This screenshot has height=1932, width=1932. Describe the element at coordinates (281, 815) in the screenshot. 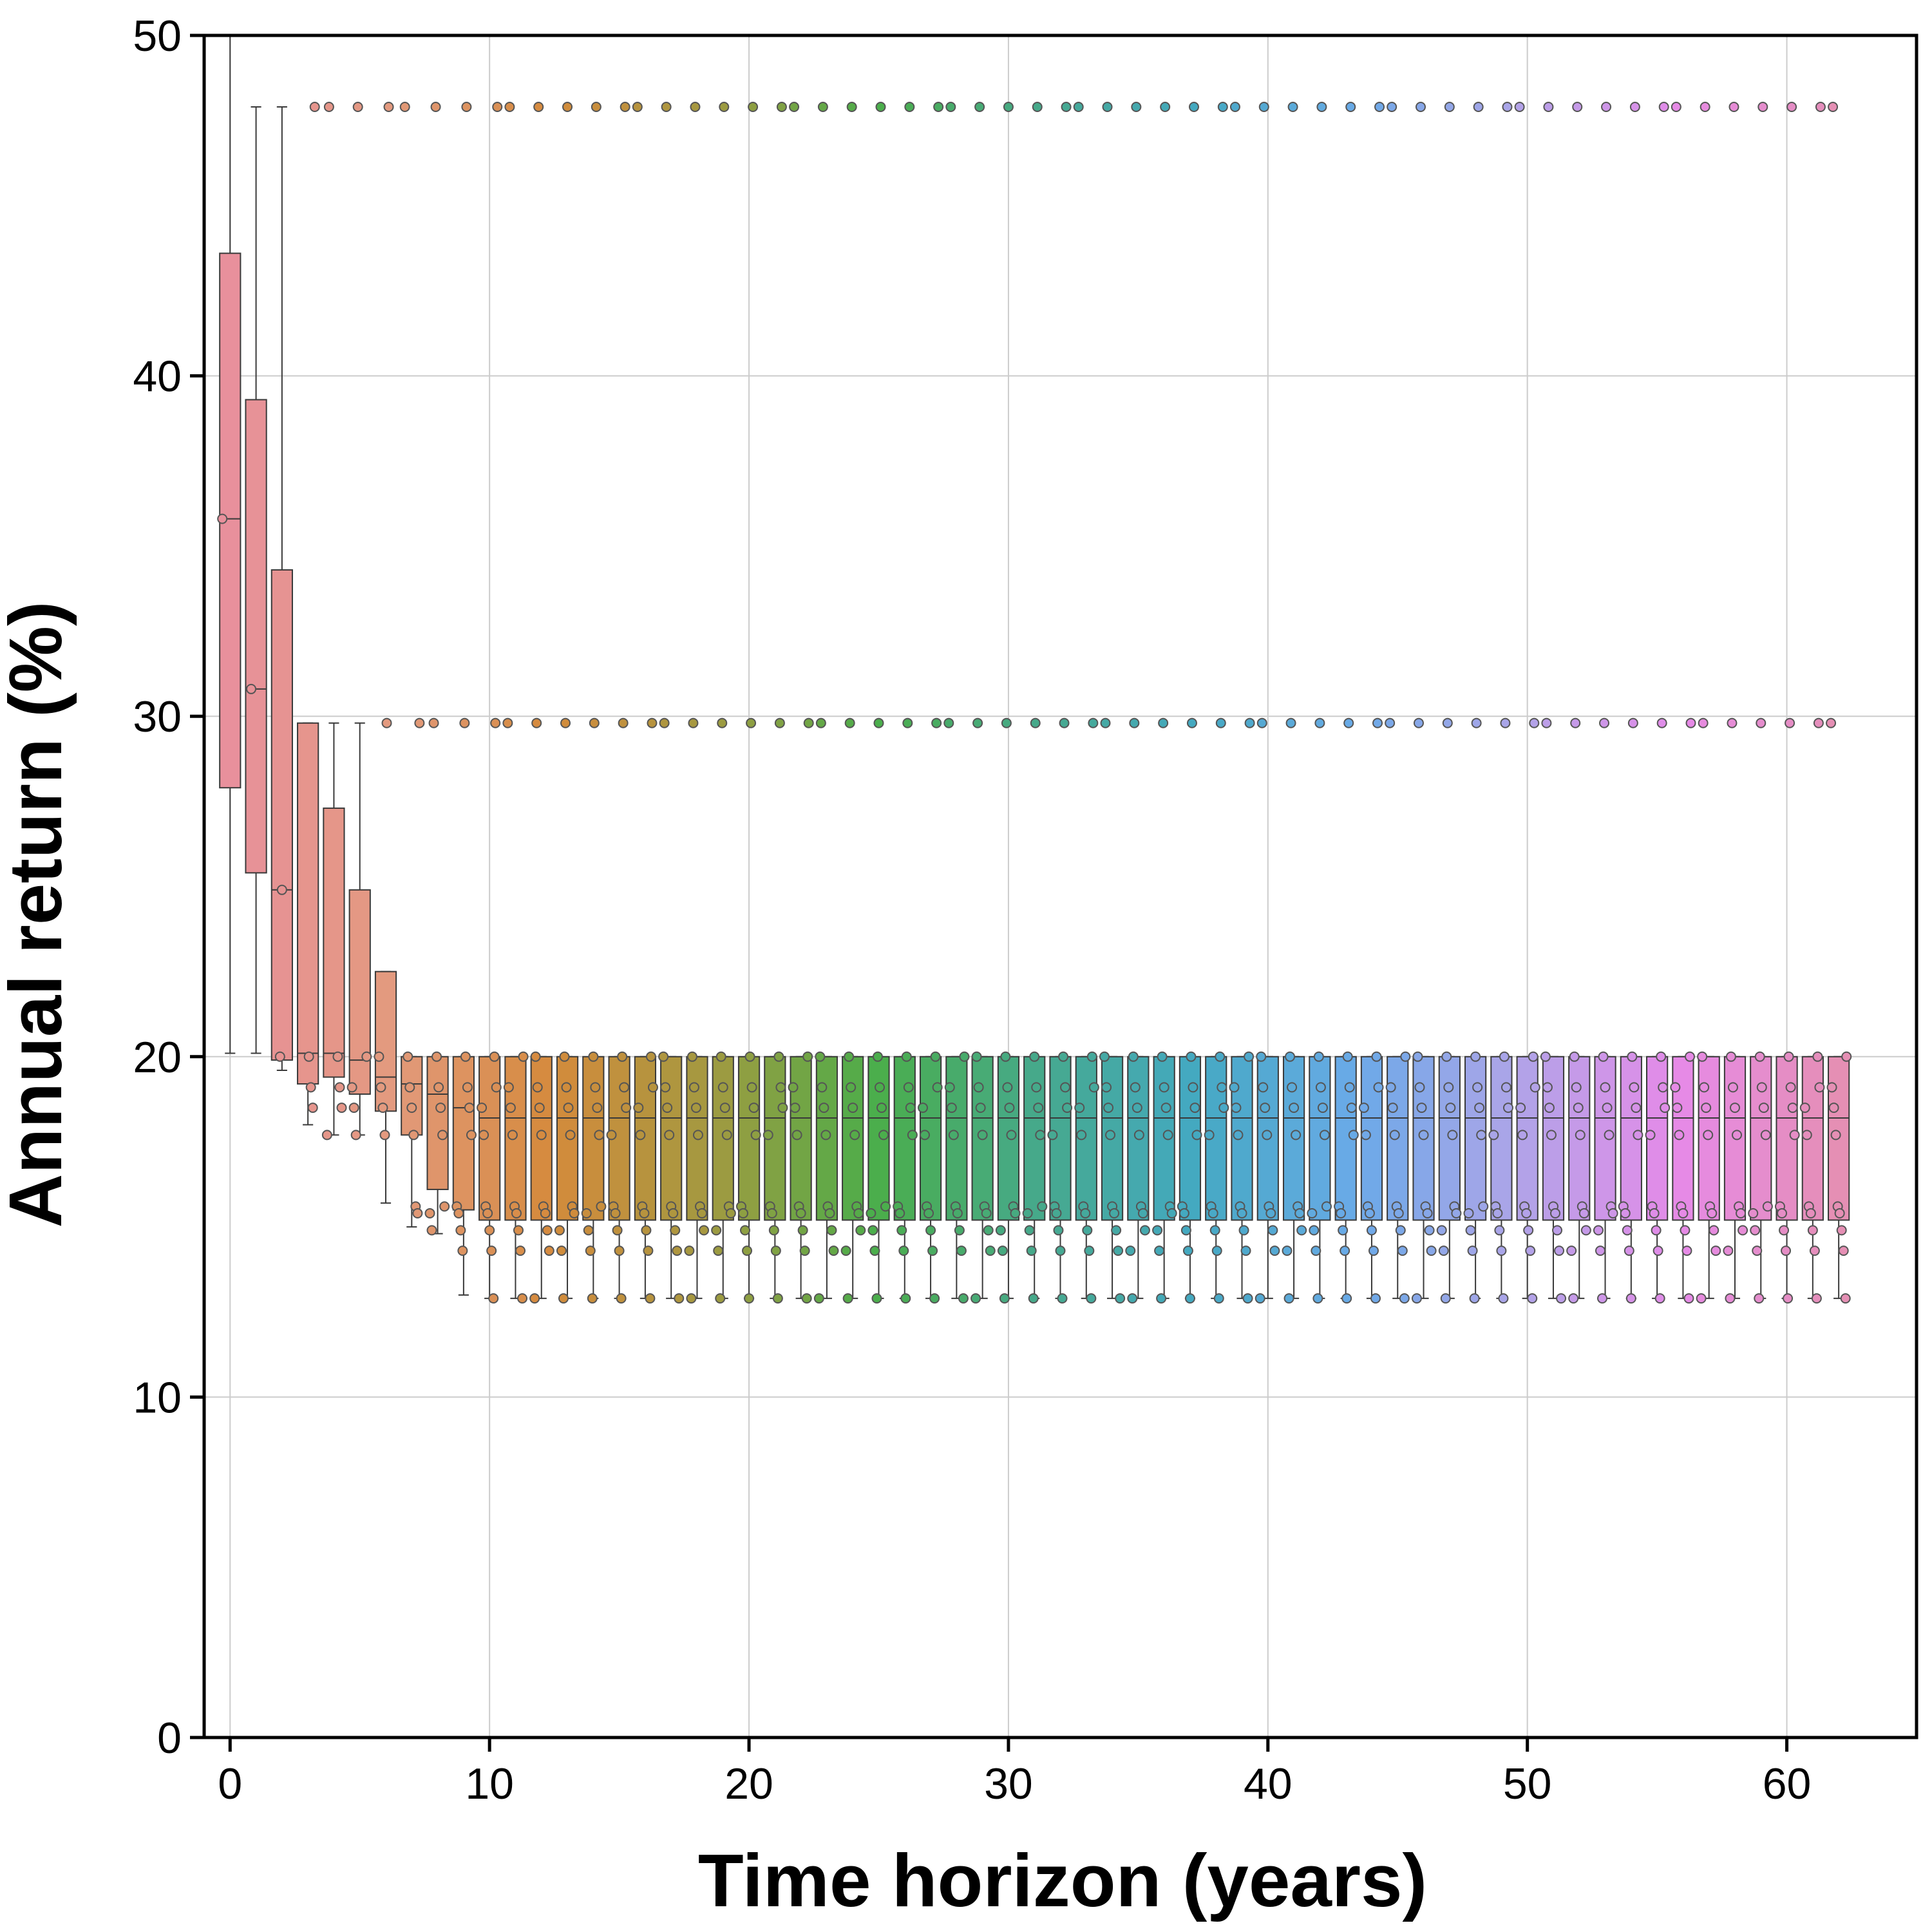

I see `box` at that location.